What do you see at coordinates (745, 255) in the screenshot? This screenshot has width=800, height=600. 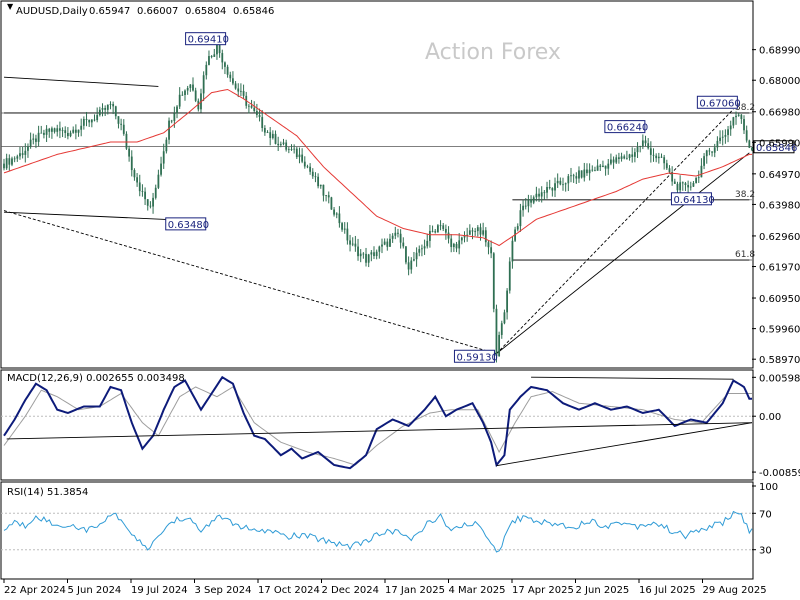 I see `fib-level-label: 61.8` at bounding box center [745, 255].